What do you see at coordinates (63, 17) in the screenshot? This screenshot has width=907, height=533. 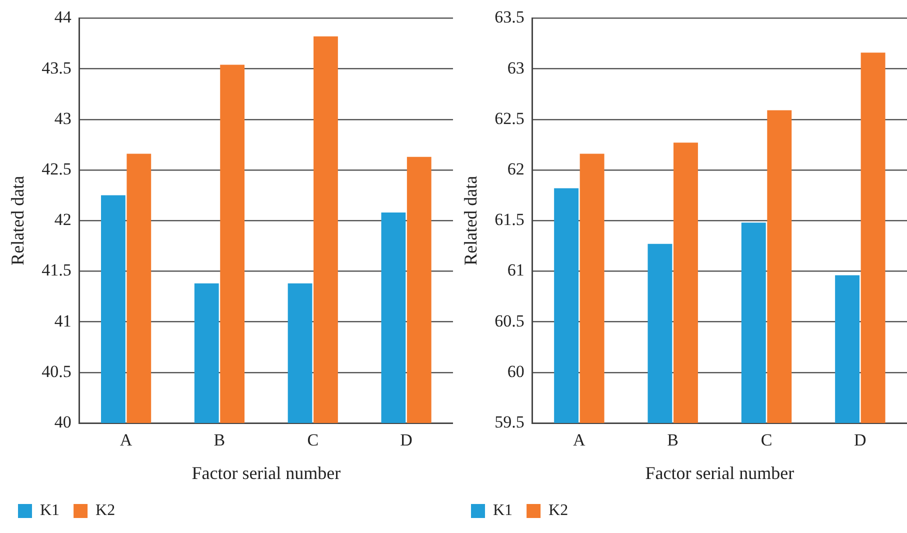 I see `y-tick-label: 44` at bounding box center [63, 17].